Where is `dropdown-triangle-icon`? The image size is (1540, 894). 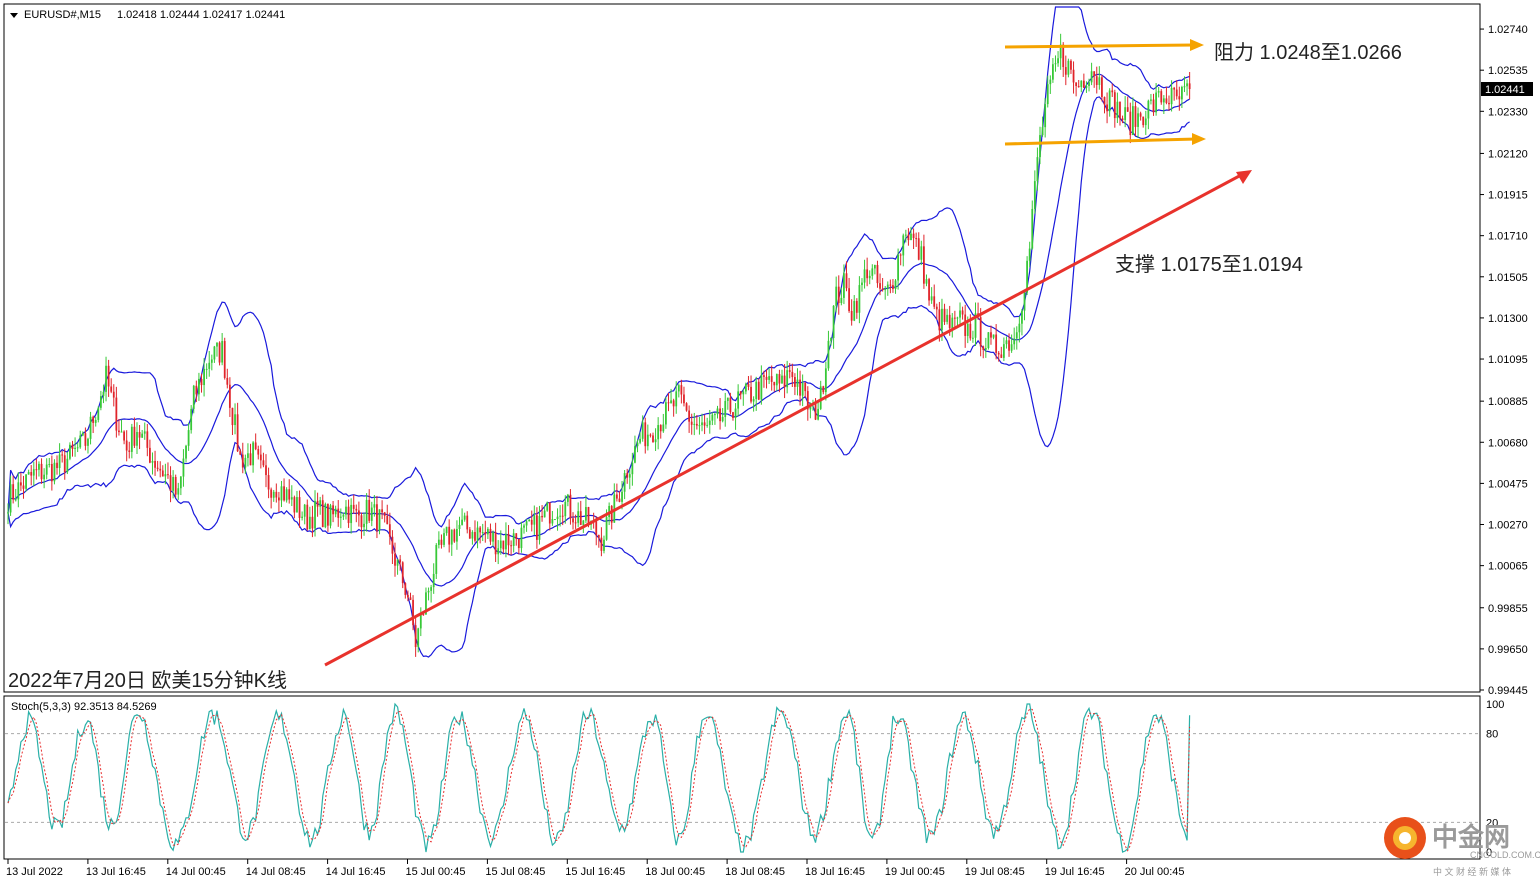
dropdown-triangle-icon is located at coordinates (14, 15).